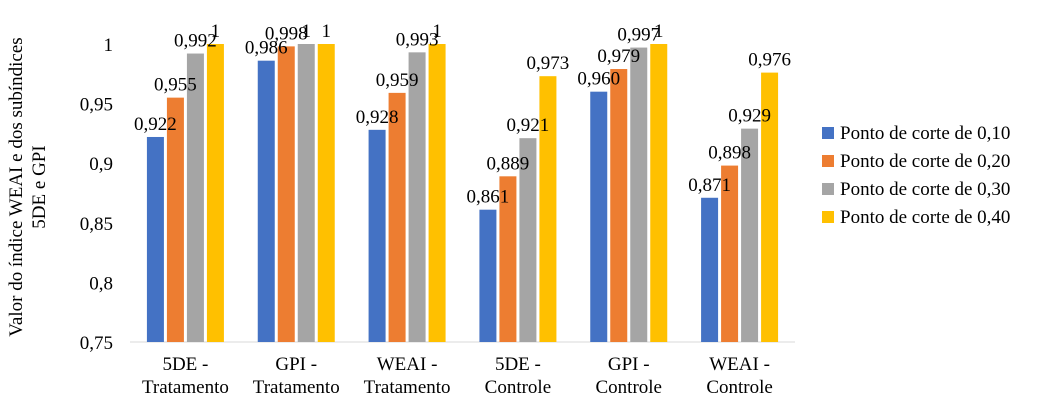  What do you see at coordinates (266, 48) in the screenshot?
I see `data-label: 0,986` at bounding box center [266, 48].